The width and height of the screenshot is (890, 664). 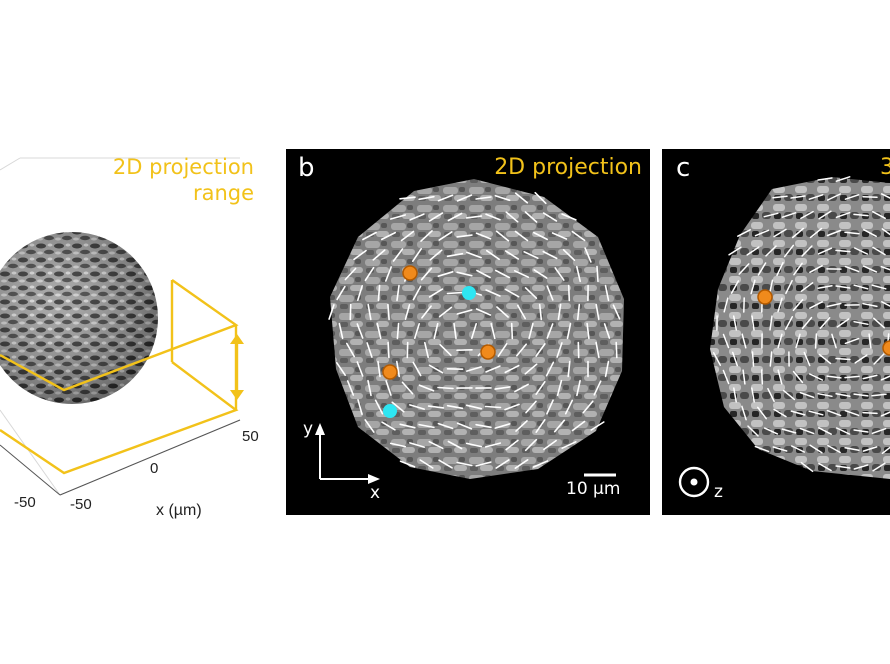 I want to click on scale-bar-label: 10 µm, so click(x=593, y=489).